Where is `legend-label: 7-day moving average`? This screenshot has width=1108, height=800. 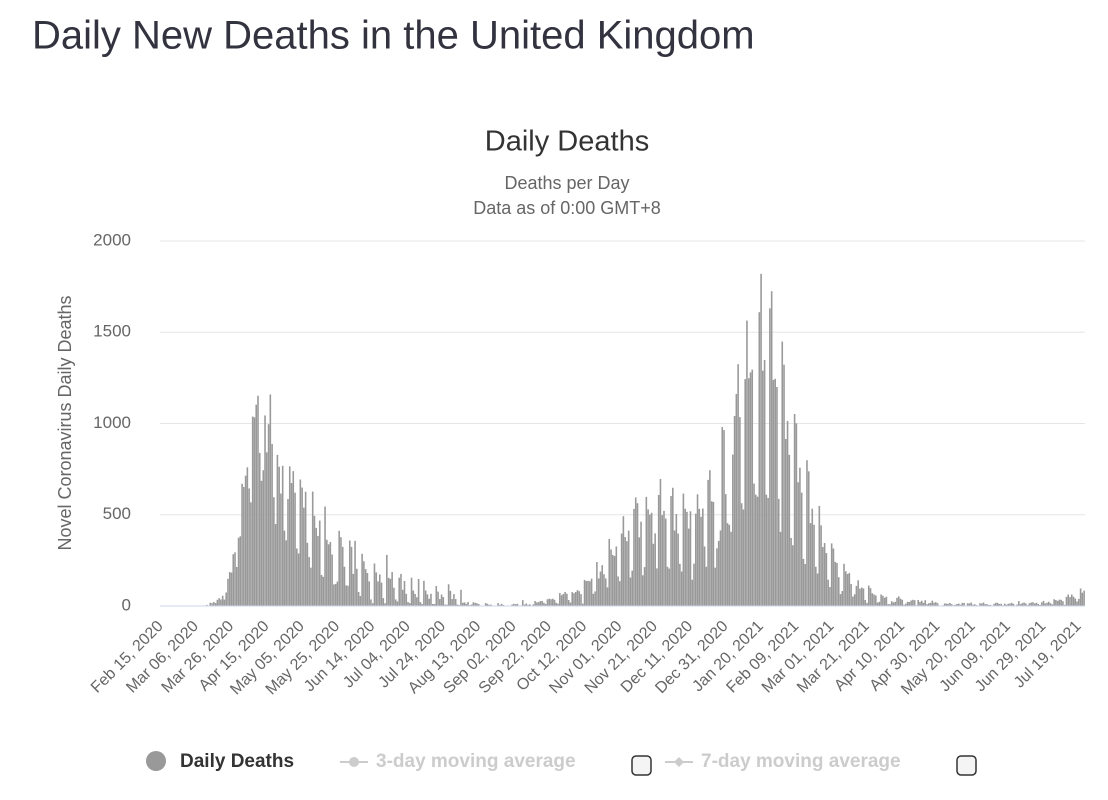 legend-label: 7-day moving average is located at coordinates (801, 761).